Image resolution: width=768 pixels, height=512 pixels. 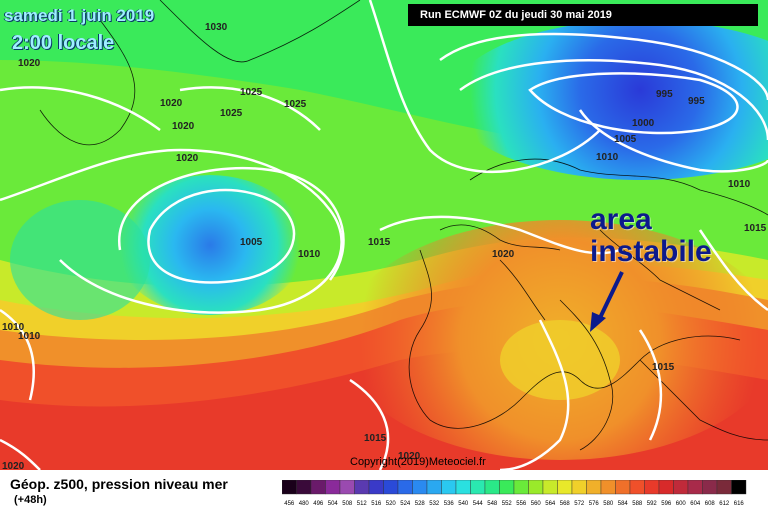 I want to click on scale-tick-label: 536, so click(x=449, y=504).